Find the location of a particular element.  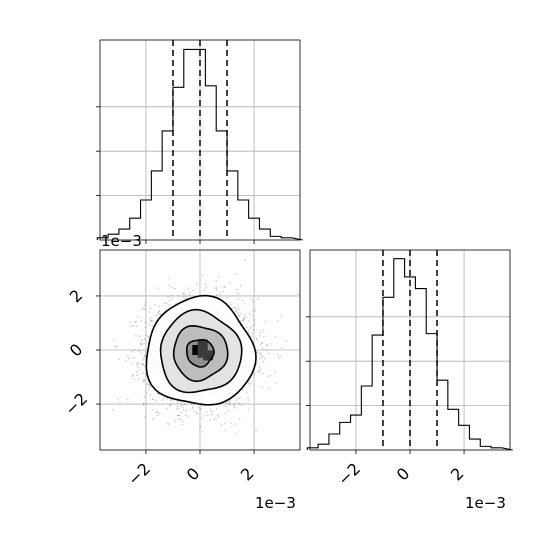

joint-xtick-label-2: 2 is located at coordinates (247, 474).